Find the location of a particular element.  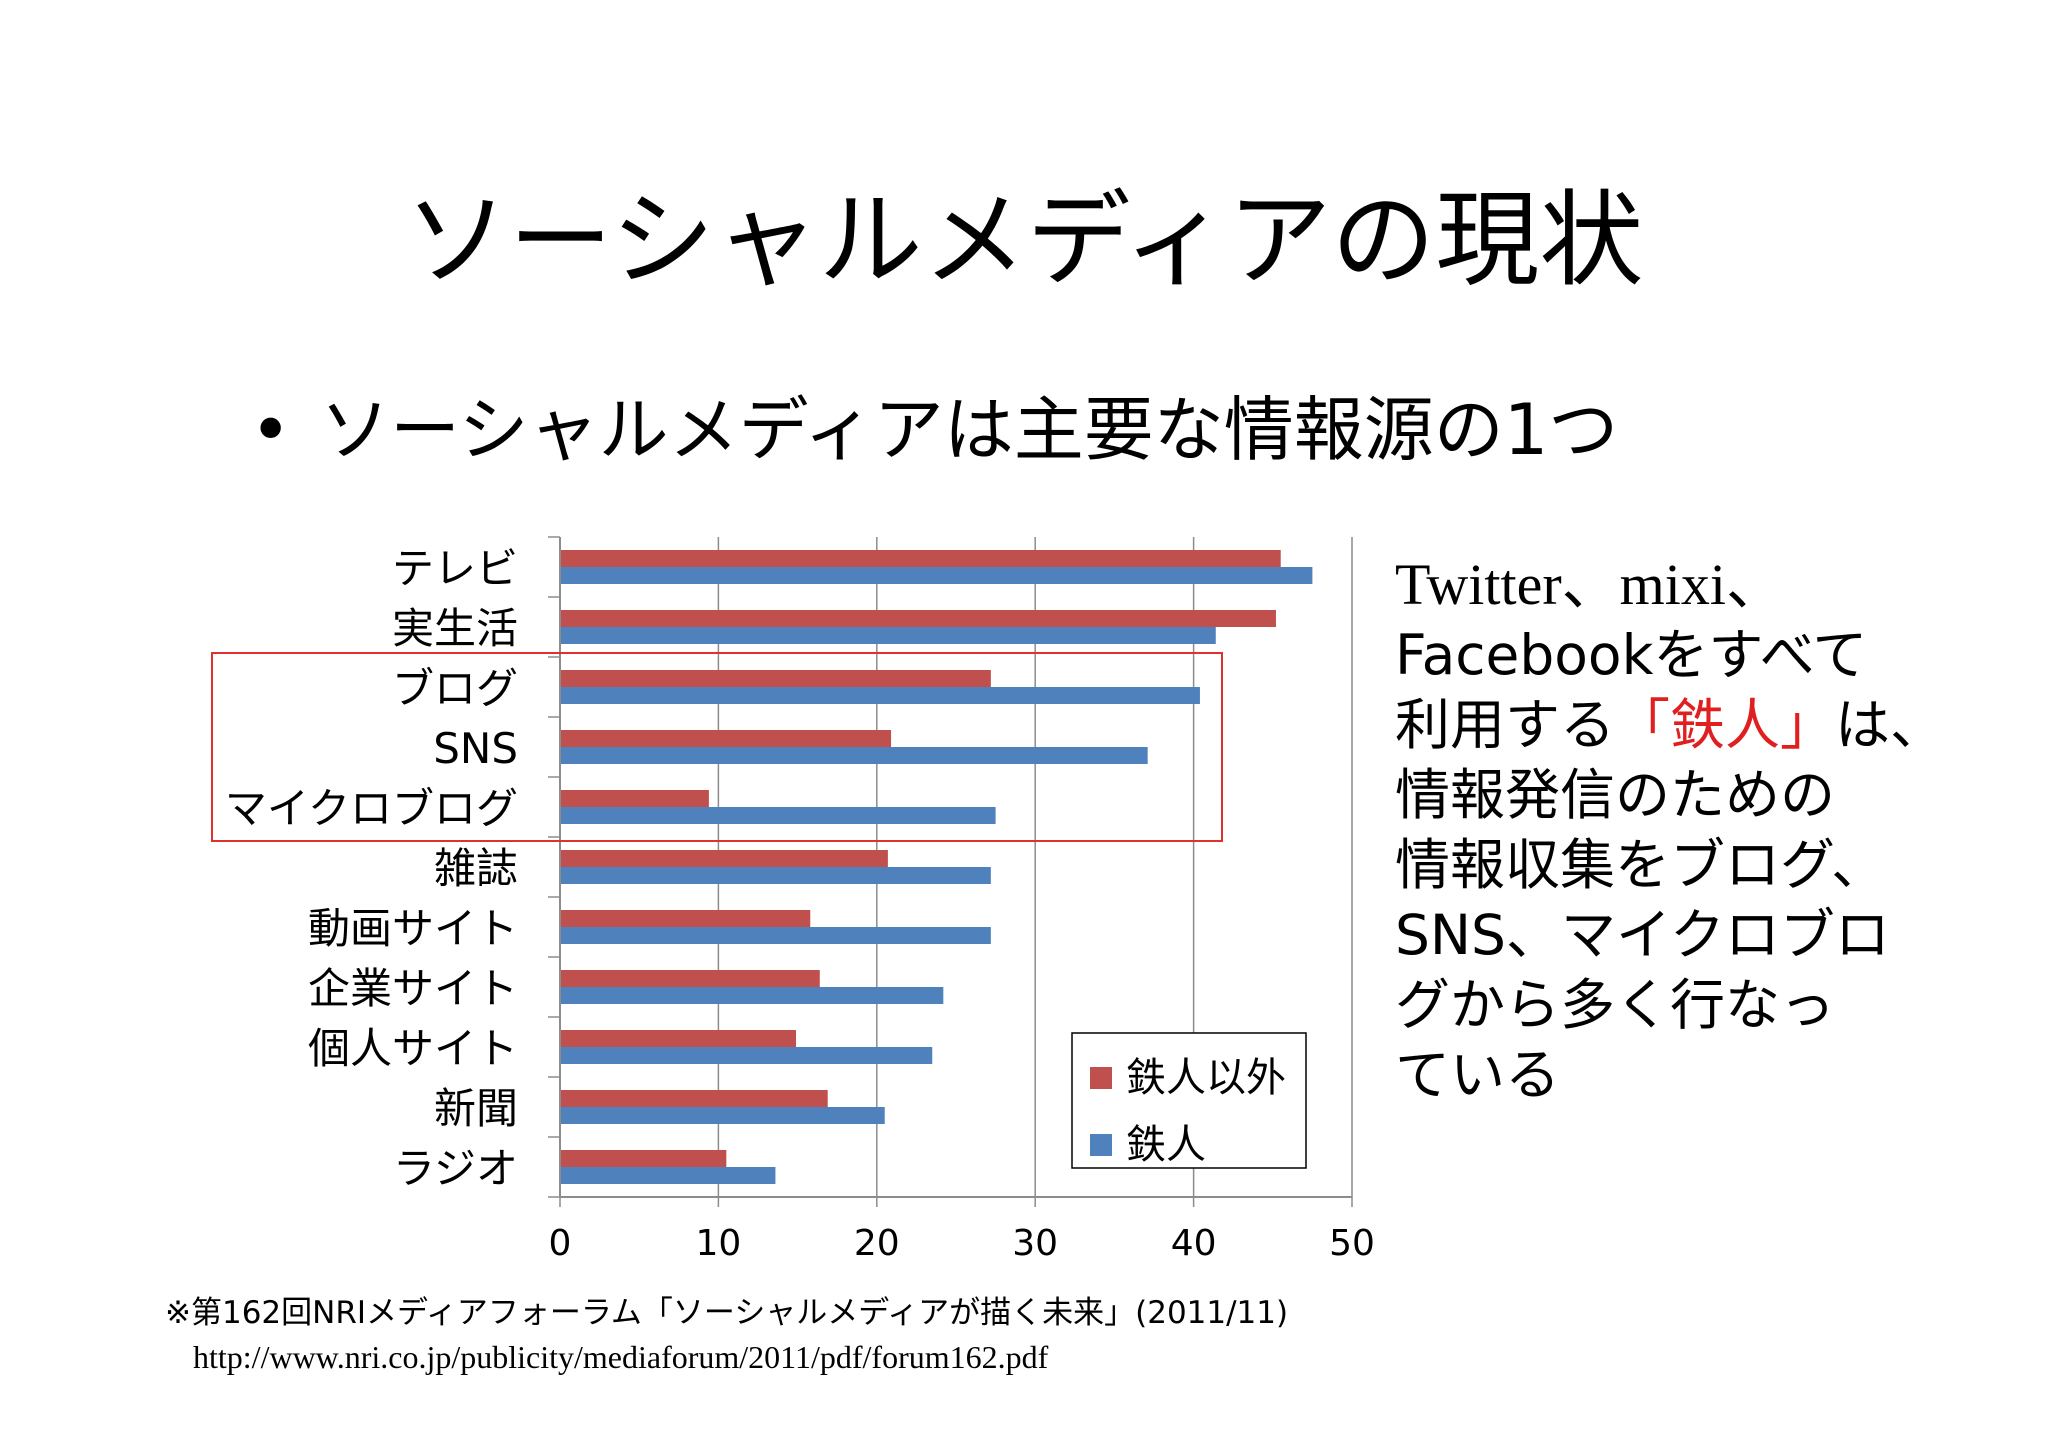

x-tick-label-30: 30 is located at coordinates (1035, 1243).